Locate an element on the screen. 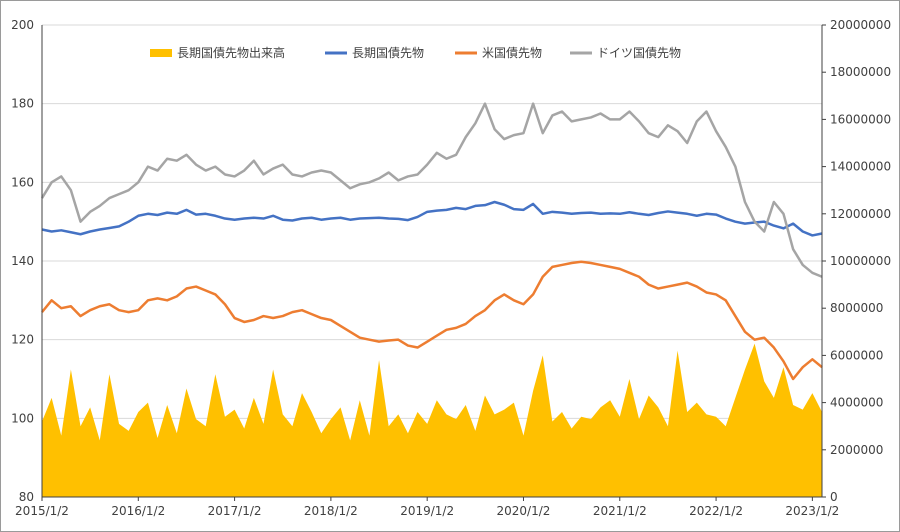  x-tick-label: 2021/1/2 is located at coordinates (620, 511).